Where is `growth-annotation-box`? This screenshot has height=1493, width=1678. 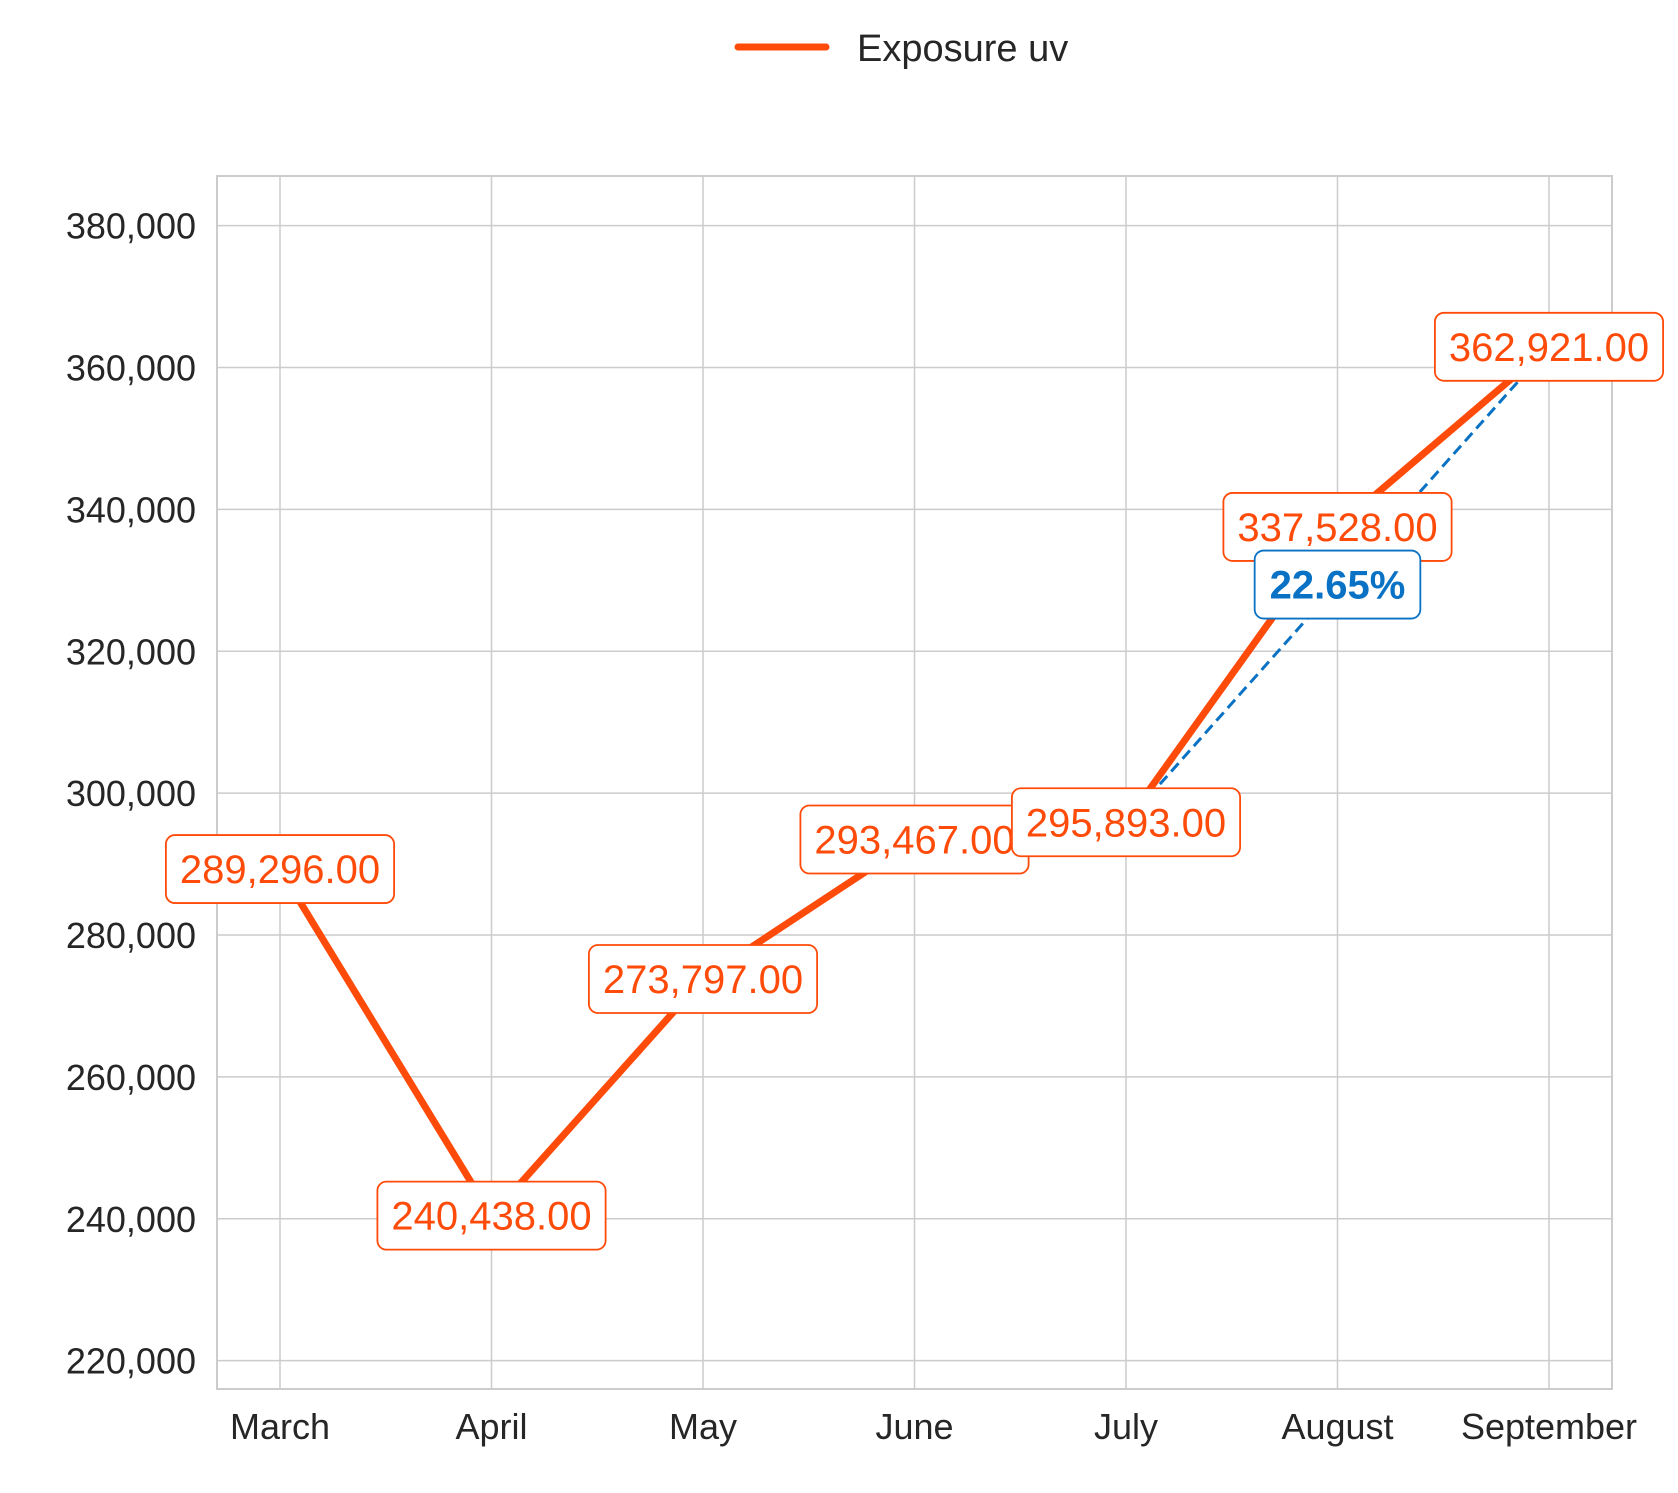 growth-annotation-box is located at coordinates (1337, 584).